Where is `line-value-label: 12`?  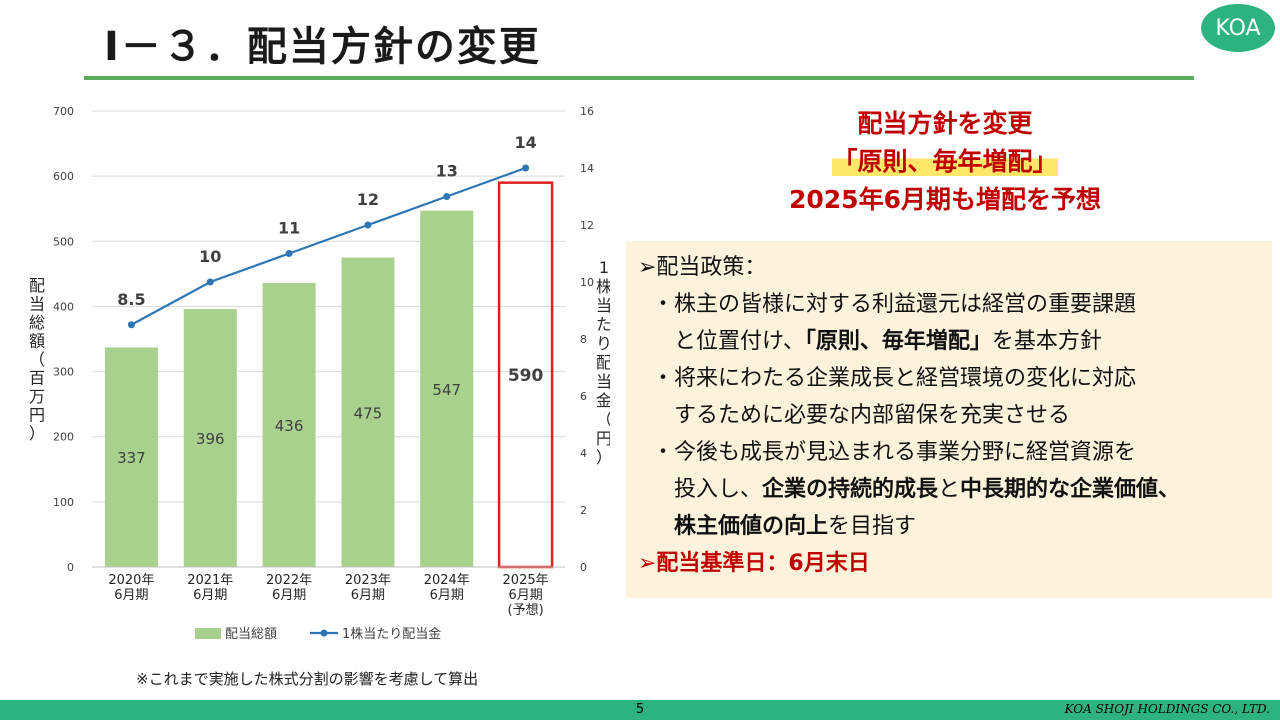 line-value-label: 12 is located at coordinates (368, 199).